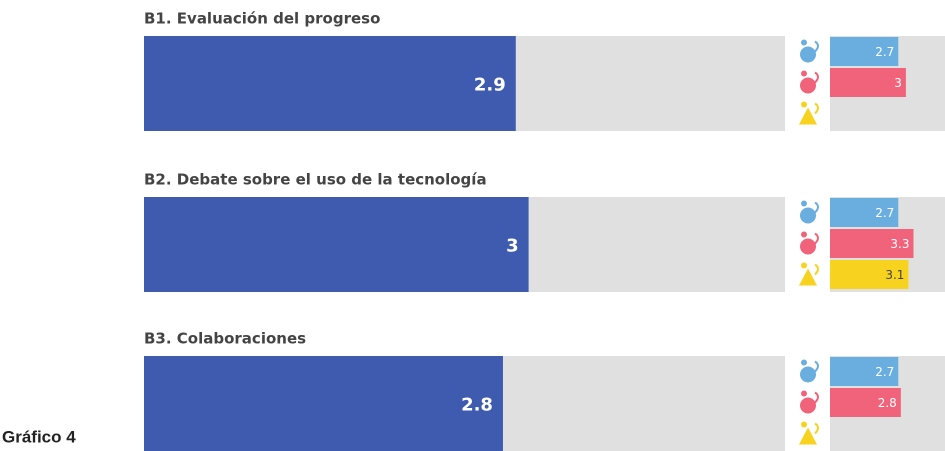 This screenshot has width=945, height=451. Describe the element at coordinates (899, 244) in the screenshot. I see `group-value-label: 3.3` at that location.